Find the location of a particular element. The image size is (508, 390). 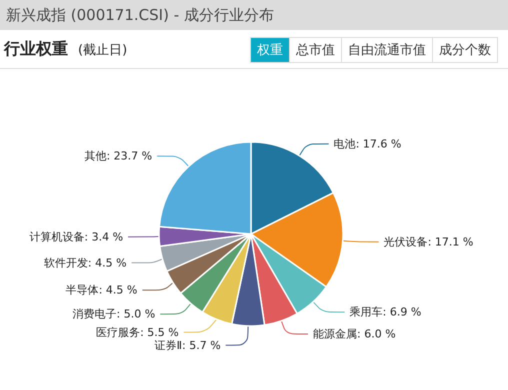

slice-label: 电池: 17.6 % is located at coordinates (368, 143).